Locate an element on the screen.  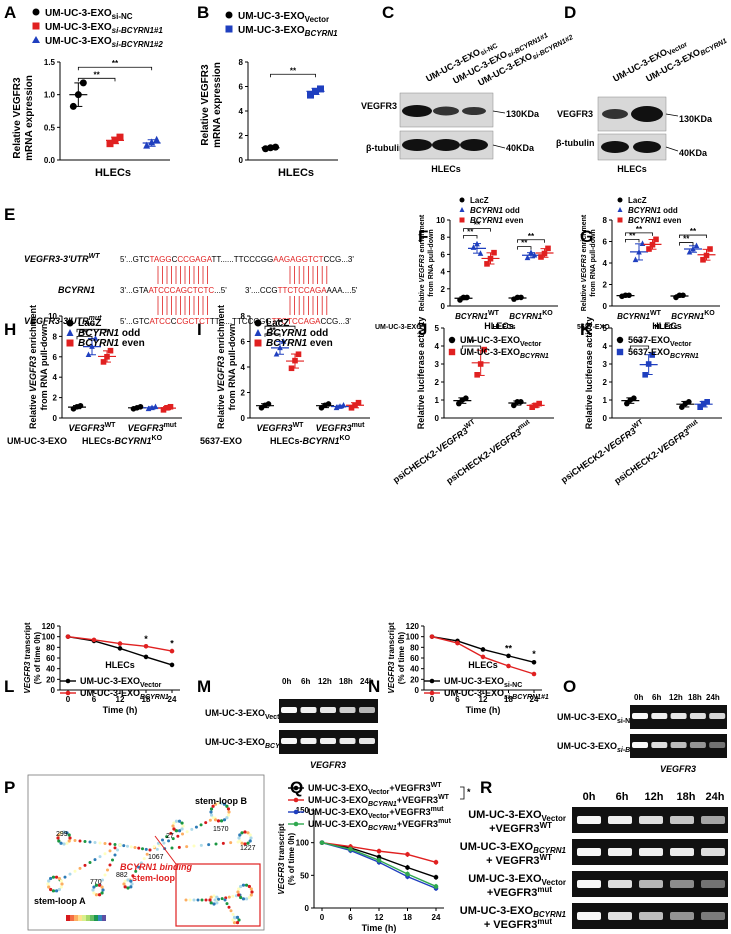
legend-label: UM-UC-3-EXOsi-BCYRN1#2 is located at coordinates (104, 42).